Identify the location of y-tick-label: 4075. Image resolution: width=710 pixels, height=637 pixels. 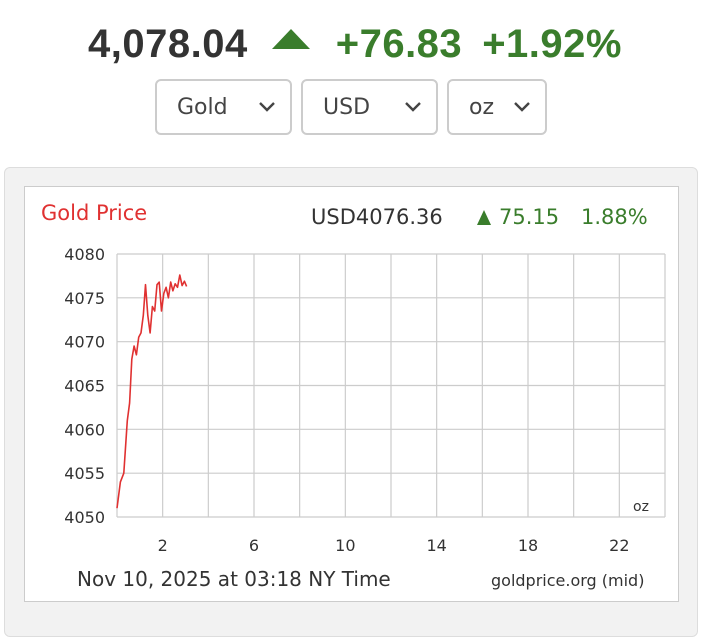
(84, 298).